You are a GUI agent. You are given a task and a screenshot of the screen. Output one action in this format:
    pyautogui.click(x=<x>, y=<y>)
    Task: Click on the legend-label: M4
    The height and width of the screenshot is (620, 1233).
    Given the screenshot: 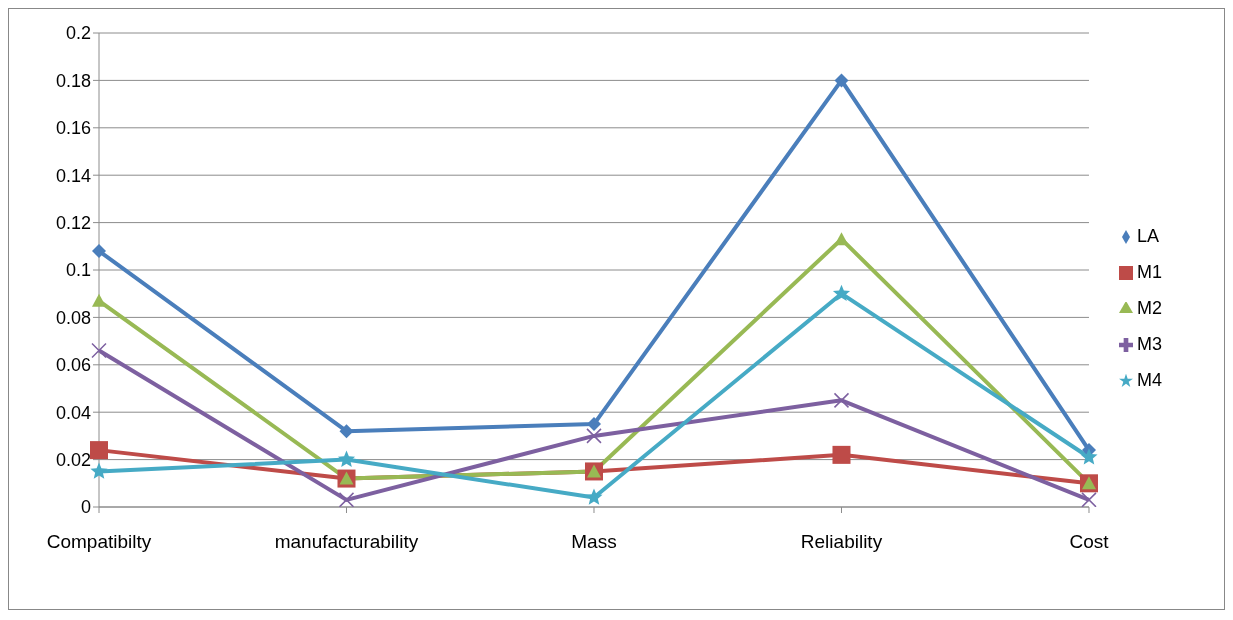 What is the action you would take?
    pyautogui.click(x=1149, y=380)
    